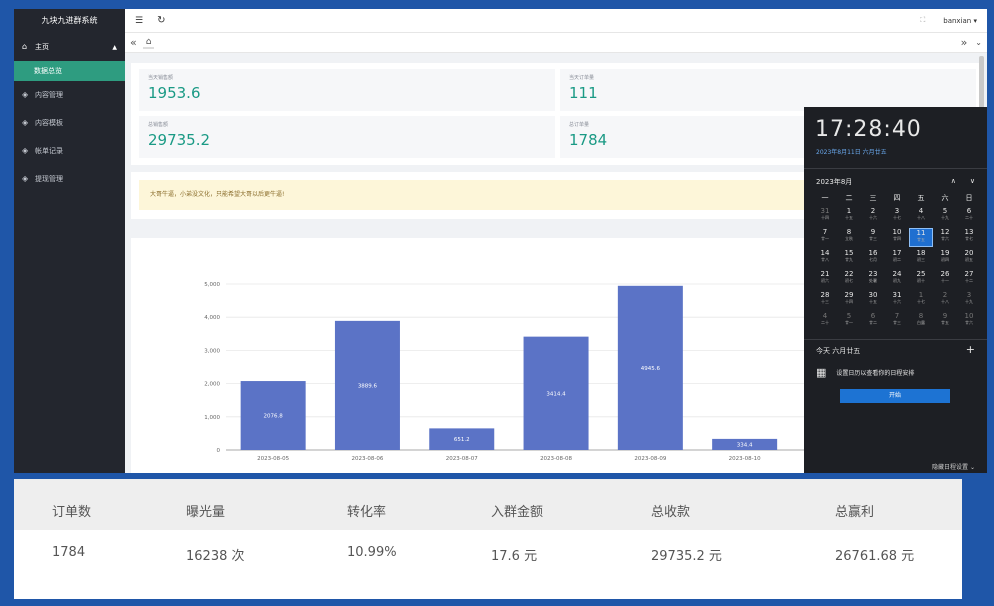  What do you see at coordinates (970, 349) in the screenshot?
I see `add-event-icon: +` at bounding box center [970, 349].